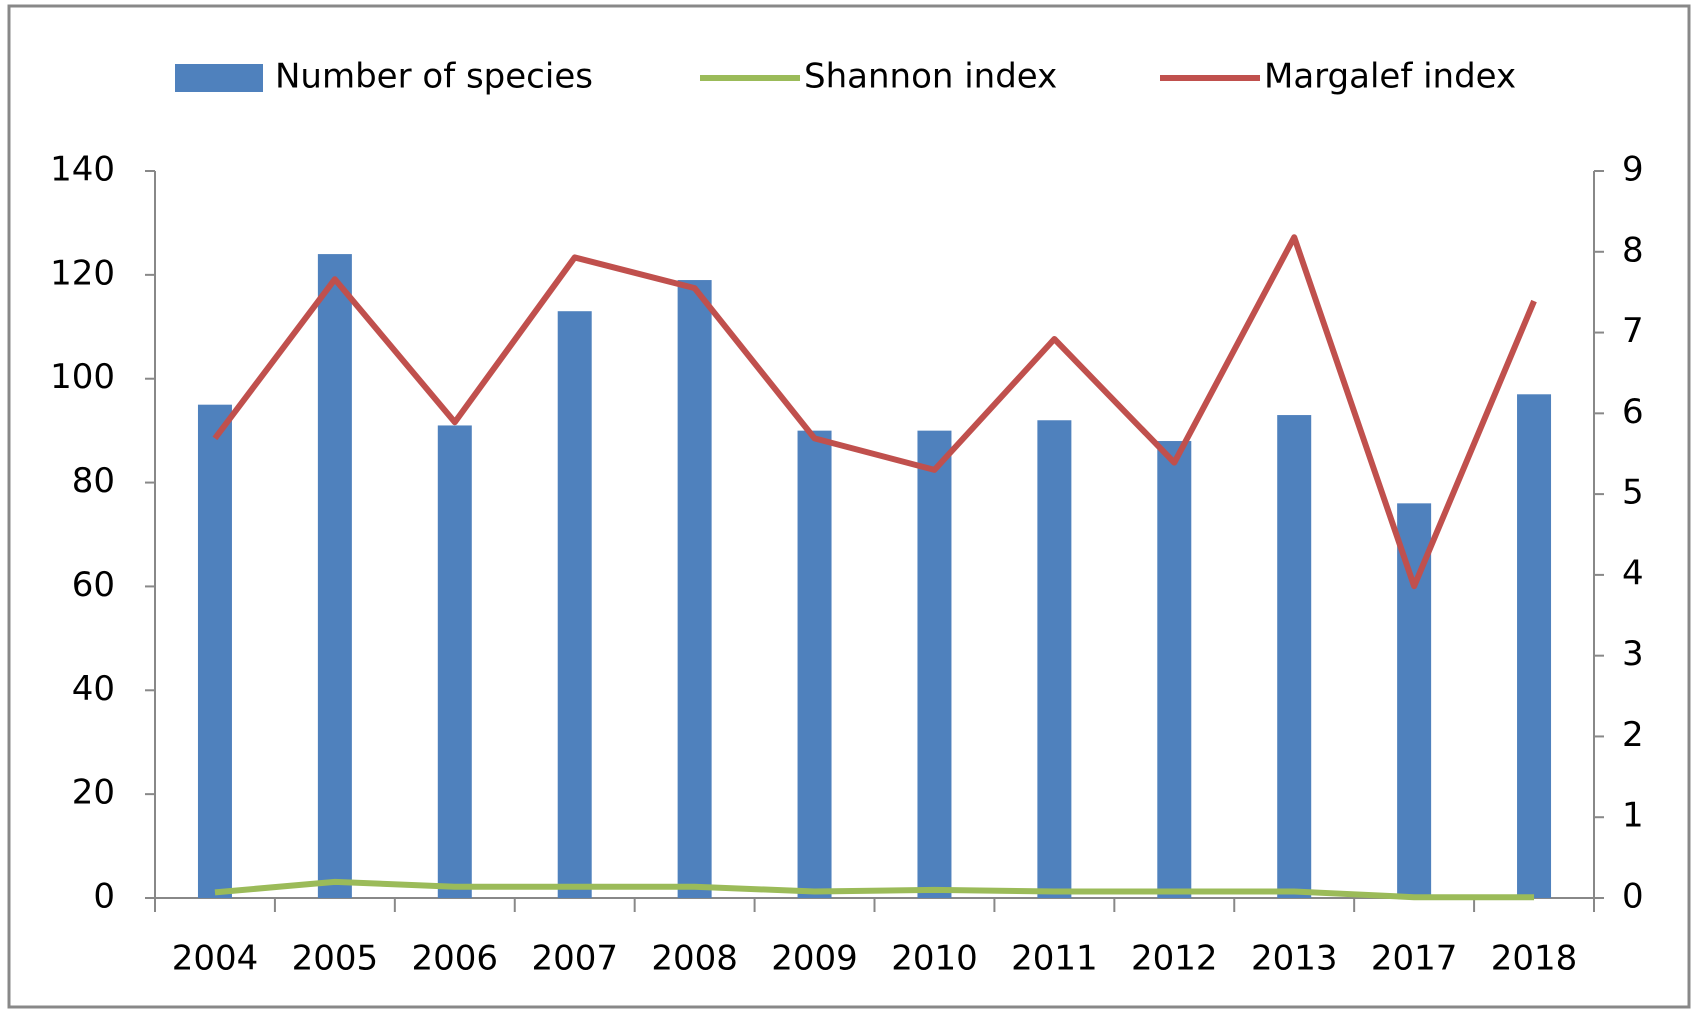 The height and width of the screenshot is (1013, 1698). Describe the element at coordinates (1633, 250) in the screenshot. I see `y2-tick-label: 8` at that location.